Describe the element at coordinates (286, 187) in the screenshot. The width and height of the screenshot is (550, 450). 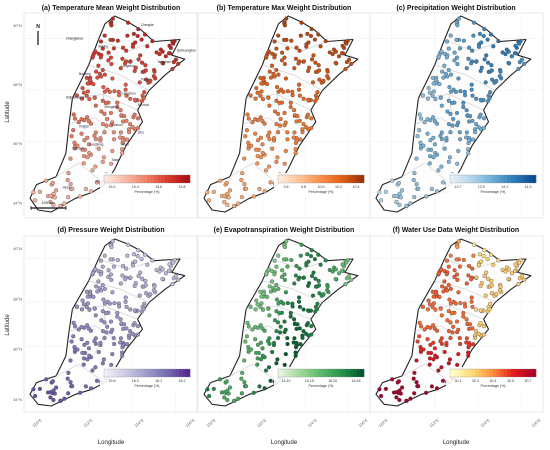
I see `colorbar-tick-label: 9.6` at that location.